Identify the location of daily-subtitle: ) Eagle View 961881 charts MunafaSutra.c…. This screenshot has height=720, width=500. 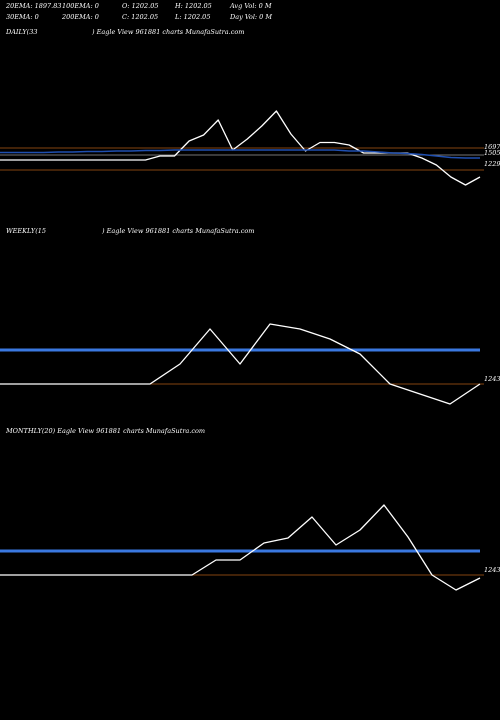
(167, 32).